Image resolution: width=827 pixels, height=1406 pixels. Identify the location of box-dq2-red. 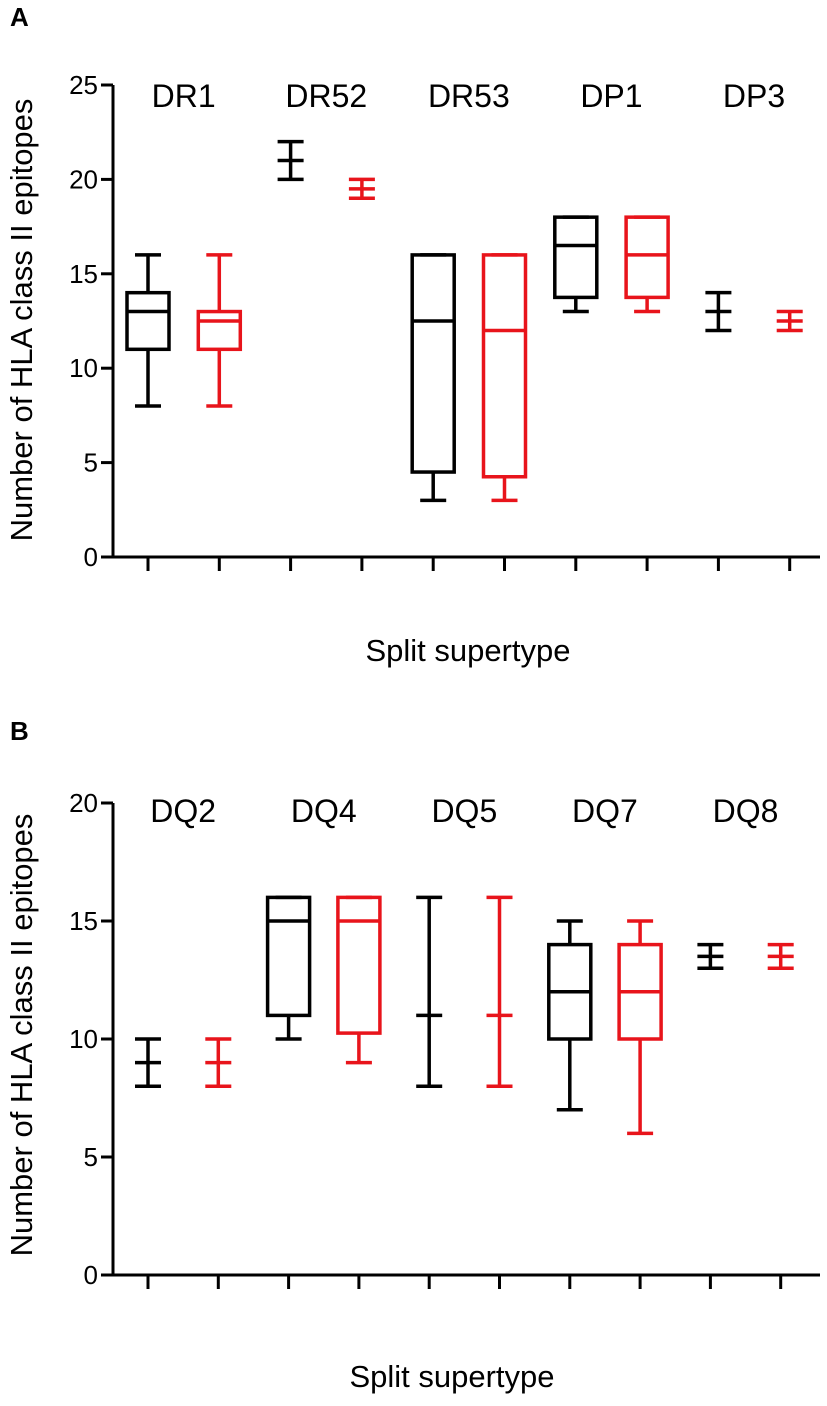
(218, 1062).